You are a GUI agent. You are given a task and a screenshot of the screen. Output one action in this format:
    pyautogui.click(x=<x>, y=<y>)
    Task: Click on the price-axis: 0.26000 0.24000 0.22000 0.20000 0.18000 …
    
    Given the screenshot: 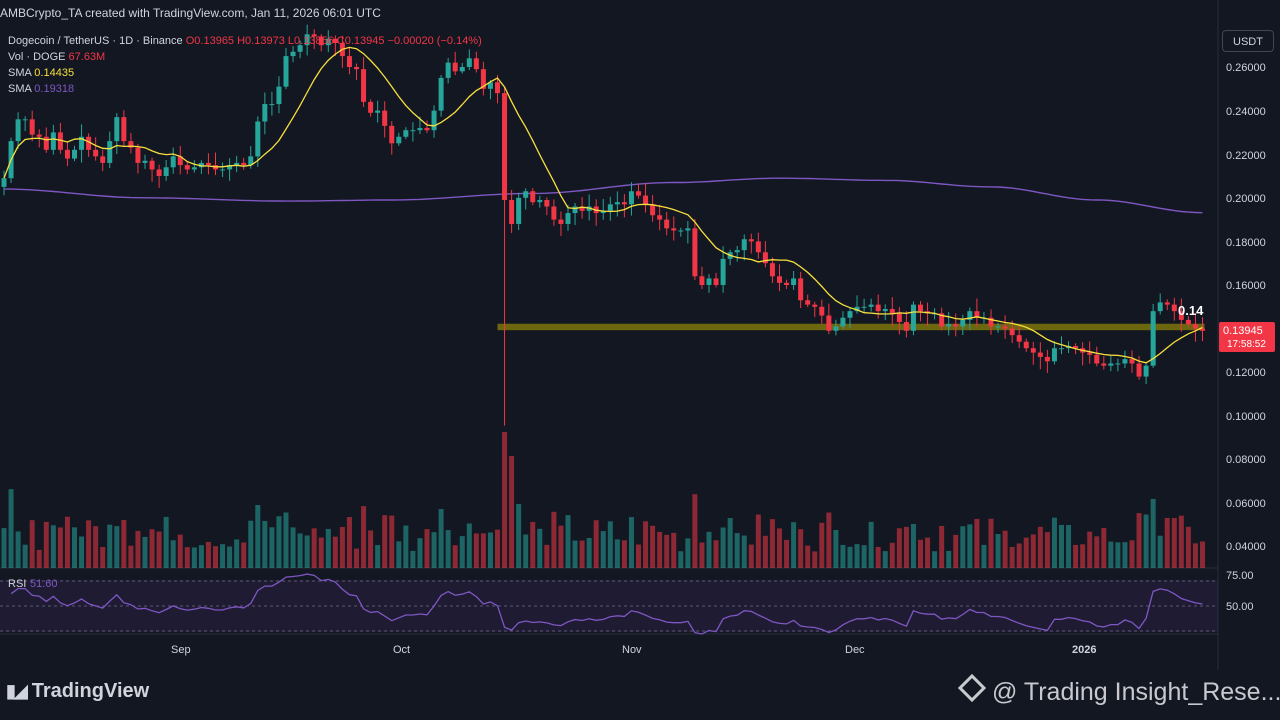 What is the action you would take?
    pyautogui.click(x=1246, y=307)
    